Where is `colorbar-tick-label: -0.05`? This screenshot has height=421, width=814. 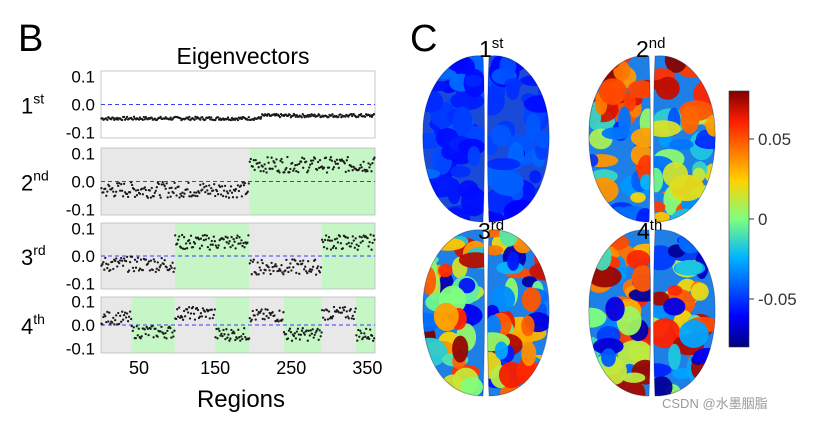
colorbar-tick-label: -0.05 is located at coordinates (777, 299).